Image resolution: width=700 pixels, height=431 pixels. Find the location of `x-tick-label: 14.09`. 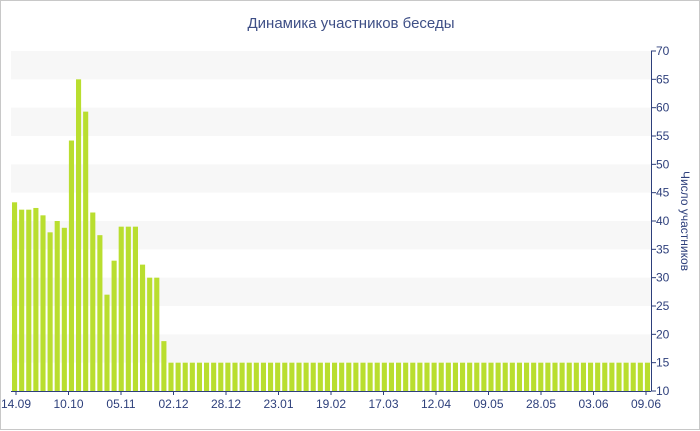

x-tick-label: 14.09 is located at coordinates (16, 404).